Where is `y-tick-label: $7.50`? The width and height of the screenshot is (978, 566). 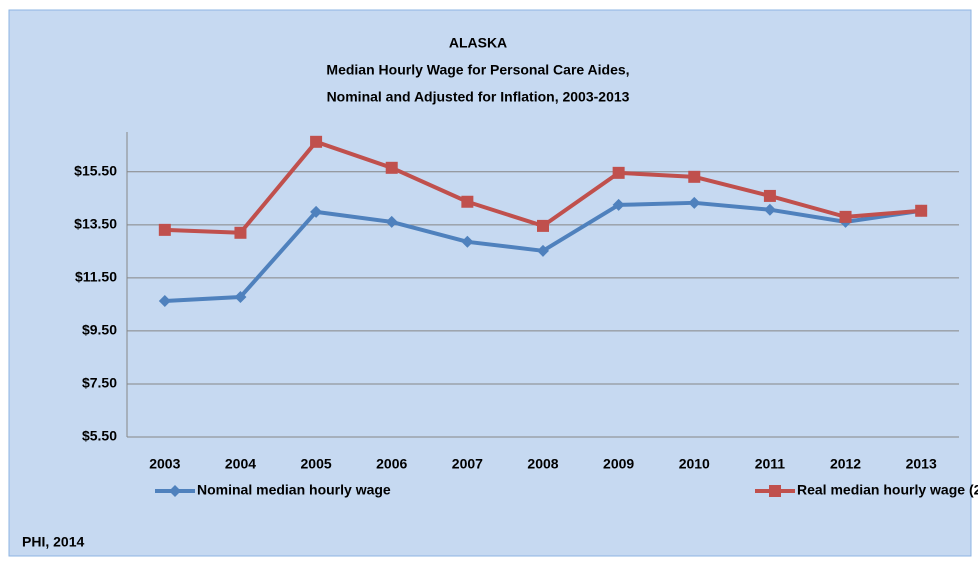
y-tick-label: $7.50 is located at coordinates (99, 383).